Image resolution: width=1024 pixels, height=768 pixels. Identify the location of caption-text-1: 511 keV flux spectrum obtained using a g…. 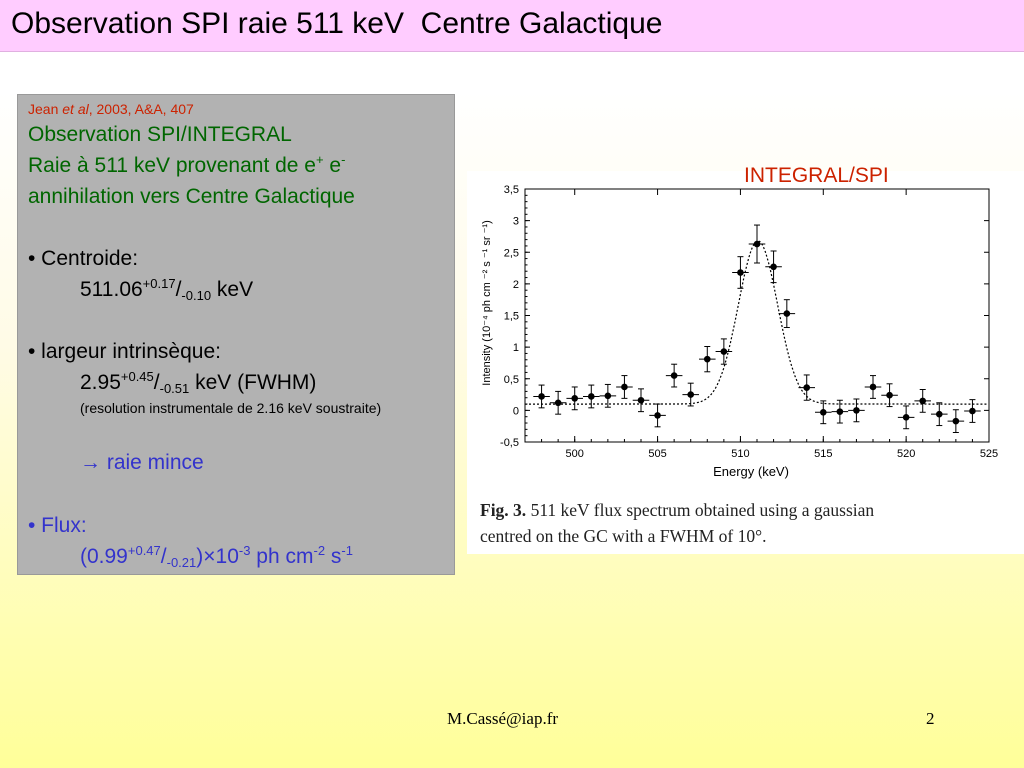
(700, 510).